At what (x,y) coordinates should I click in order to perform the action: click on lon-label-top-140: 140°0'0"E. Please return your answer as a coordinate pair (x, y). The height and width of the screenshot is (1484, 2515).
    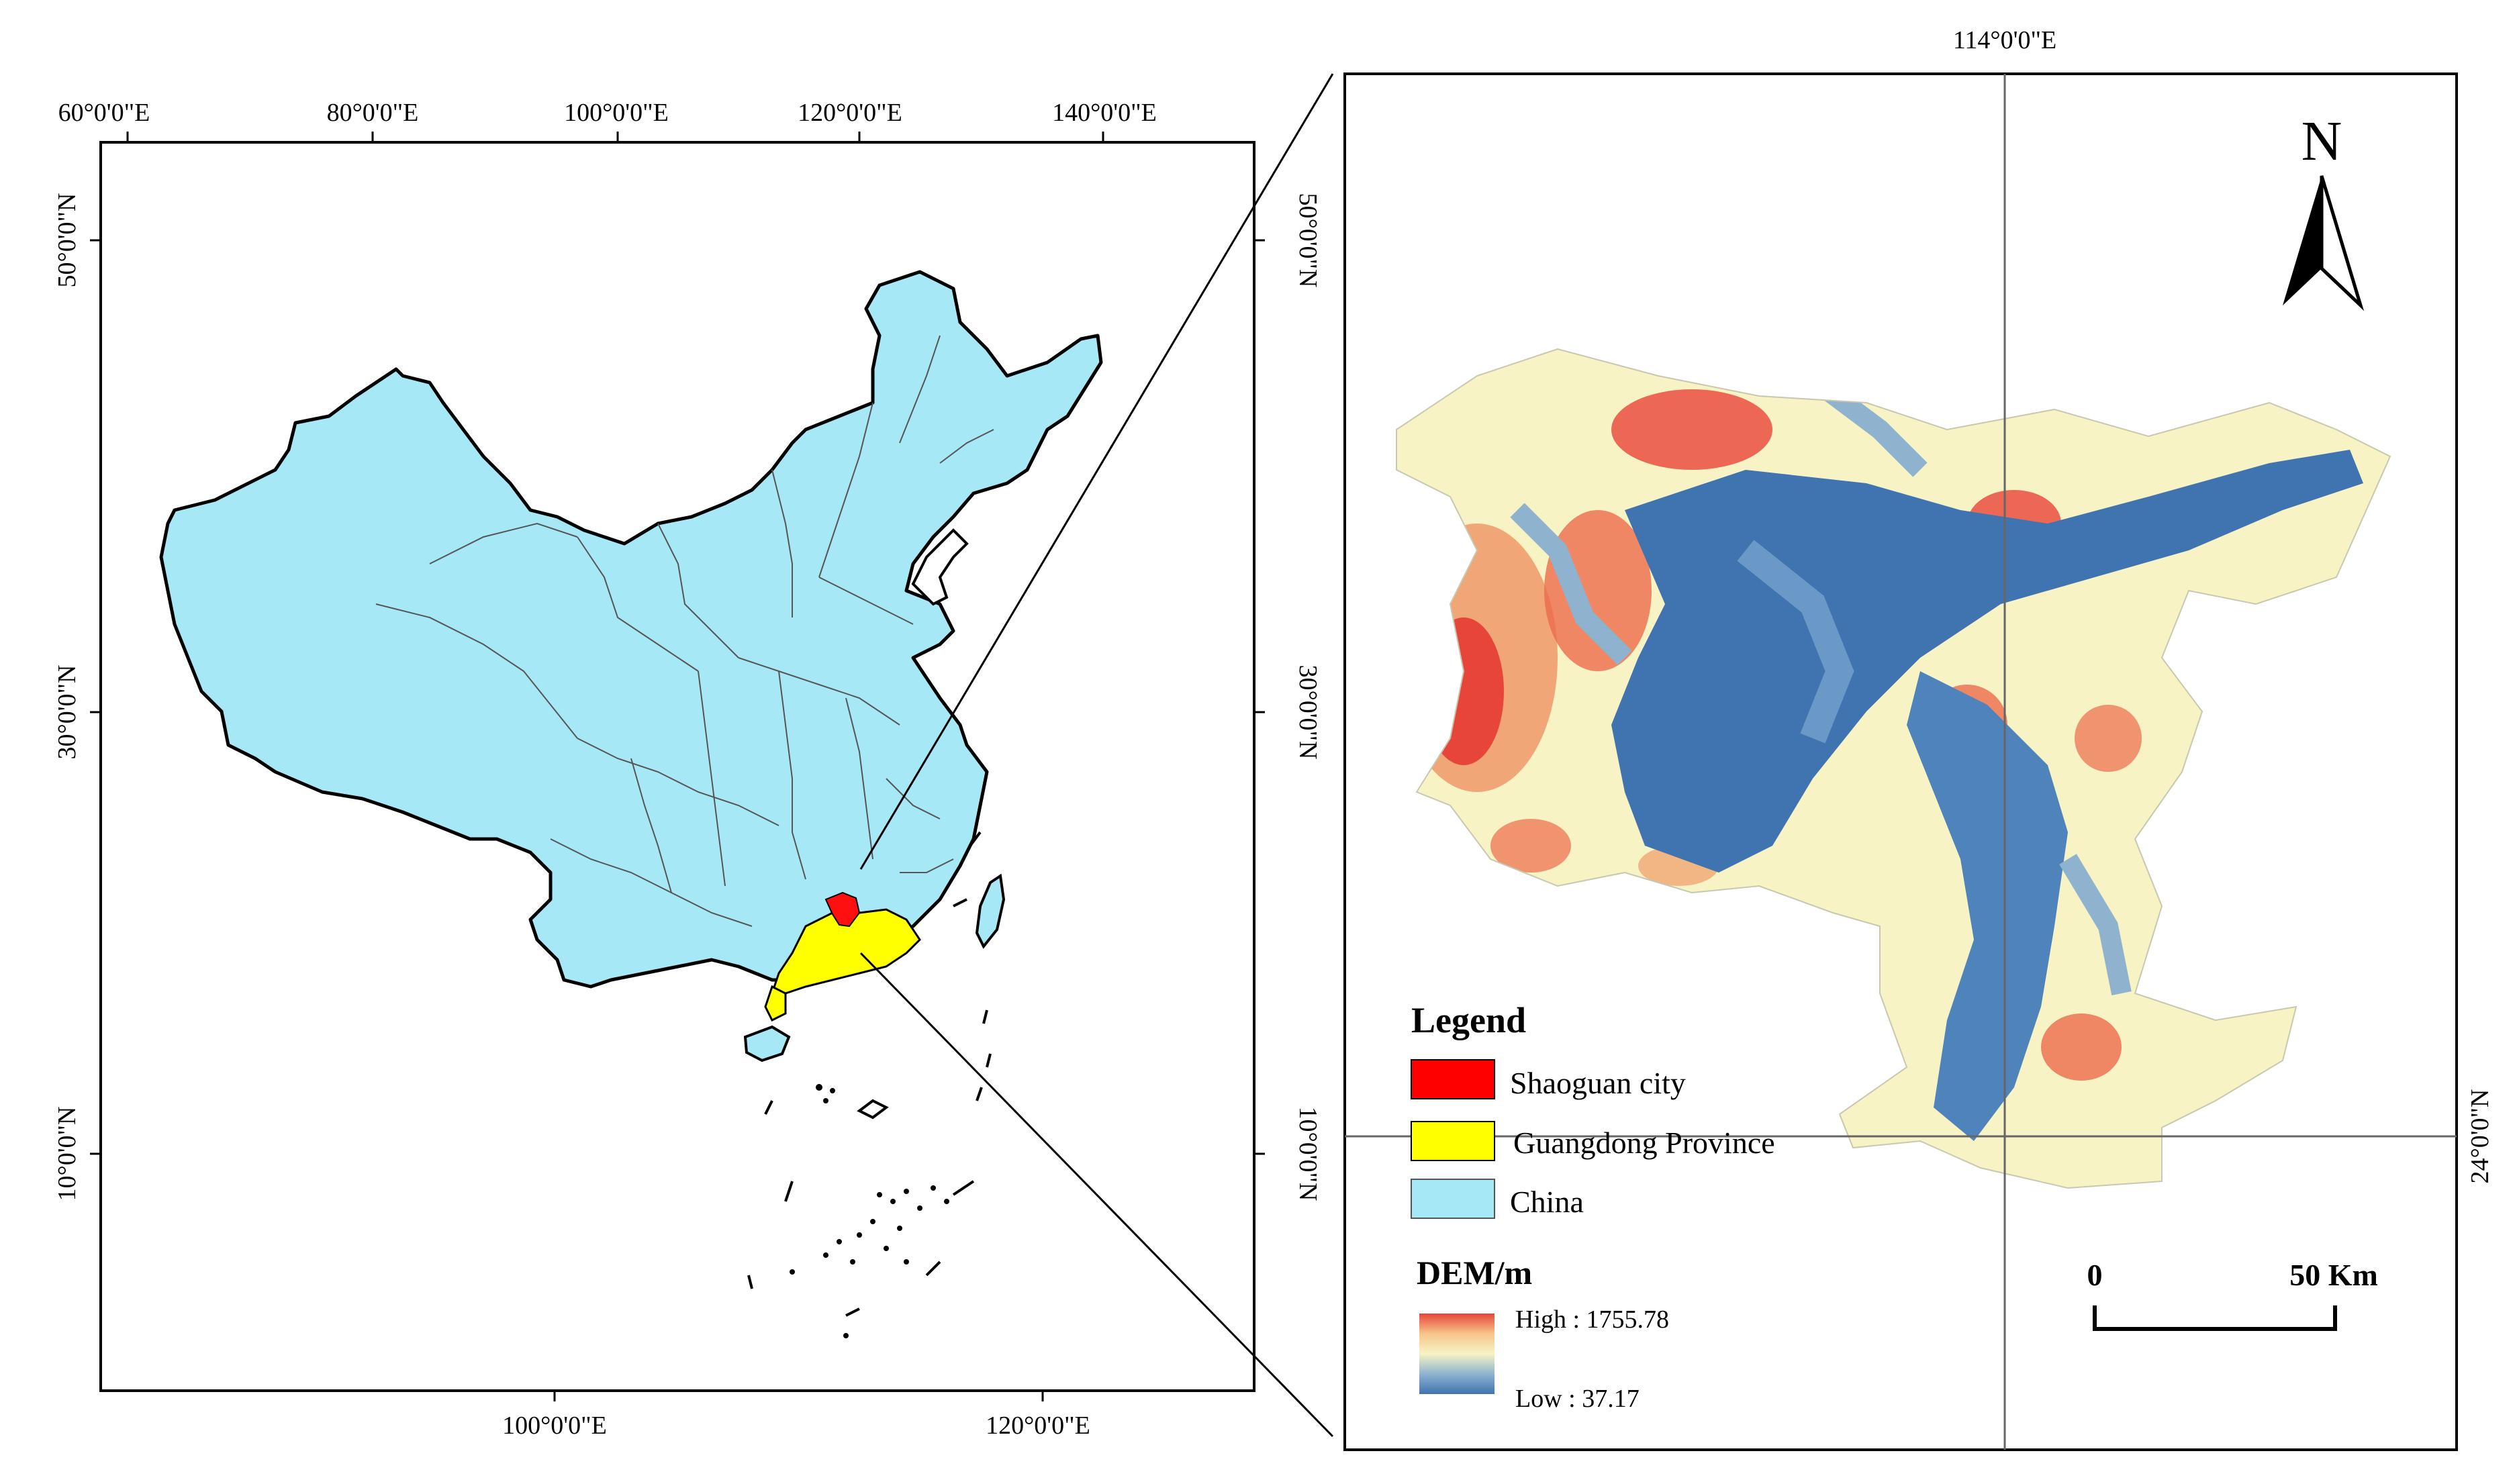
    Looking at the image, I should click on (1105, 113).